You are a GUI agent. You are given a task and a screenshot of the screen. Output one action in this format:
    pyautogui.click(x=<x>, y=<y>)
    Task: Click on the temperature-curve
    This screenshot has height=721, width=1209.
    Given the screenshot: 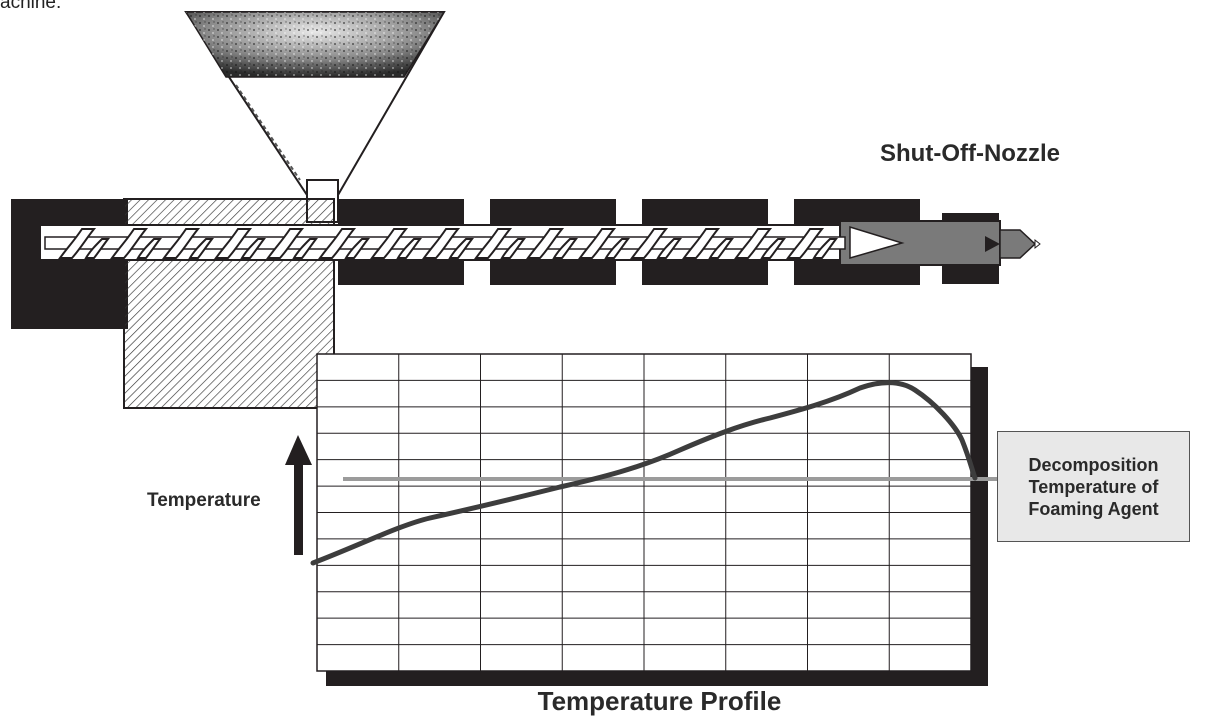 What is the action you would take?
    pyautogui.click(x=644, y=473)
    